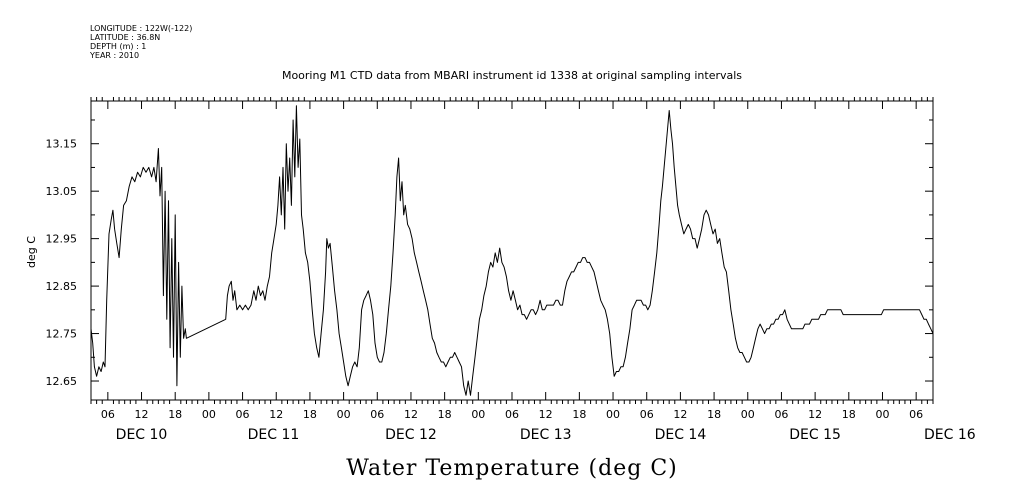 This screenshot has height=504, width=1009. What do you see at coordinates (118, 46) in the screenshot?
I see `depth-label: DEPTH (m) : 1` at bounding box center [118, 46].